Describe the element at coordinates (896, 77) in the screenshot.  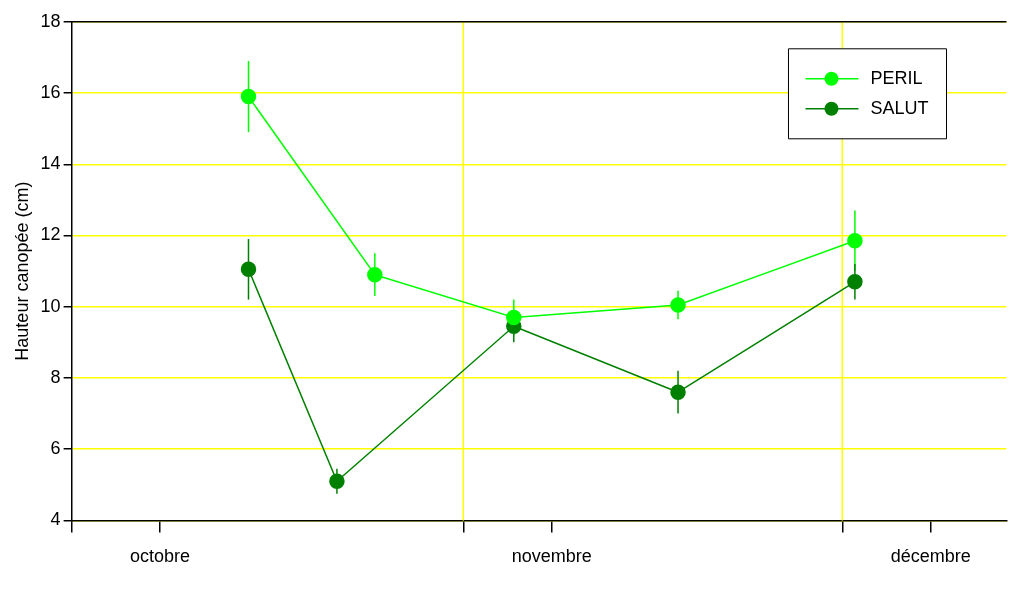
I see `legend-label: PERIL` at that location.